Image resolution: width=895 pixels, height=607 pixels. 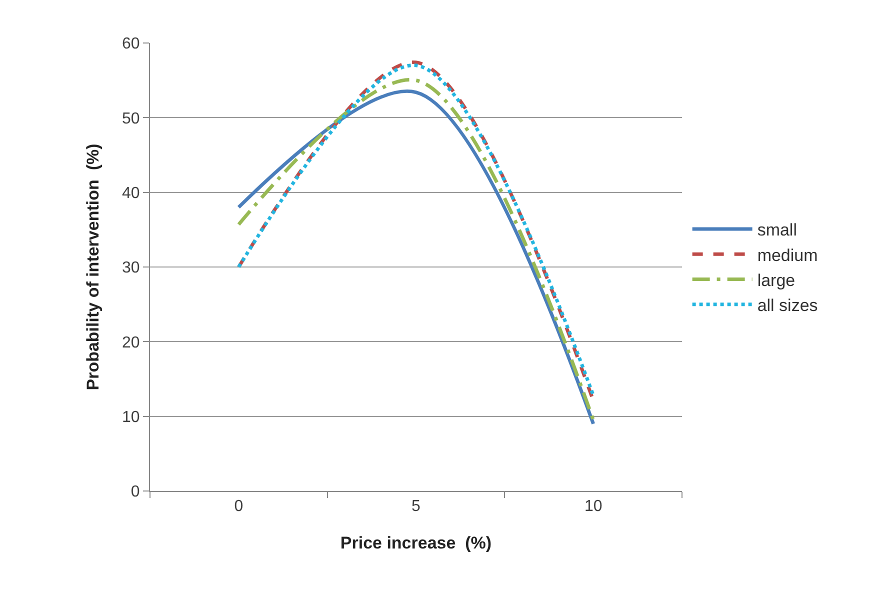 I want to click on x-tick-label: 5, so click(x=416, y=507).